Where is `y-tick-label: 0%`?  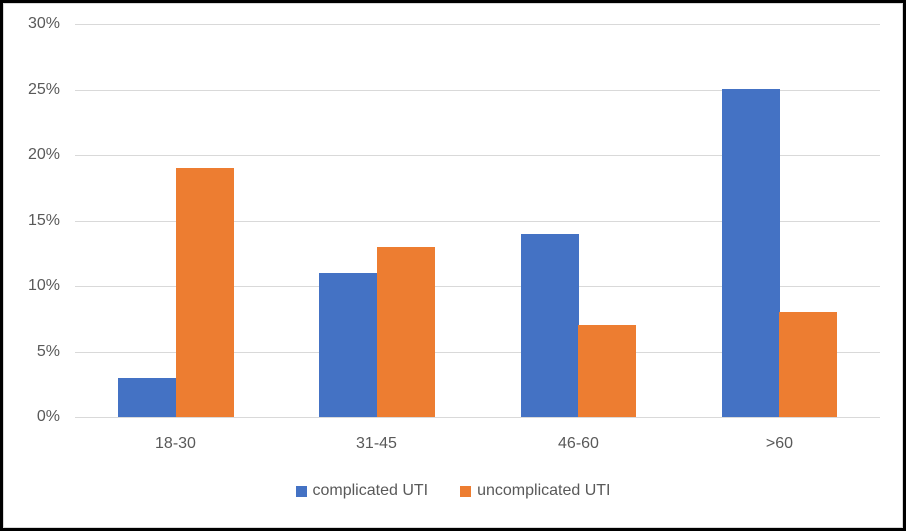 y-tick-label: 0% is located at coordinates (48, 416).